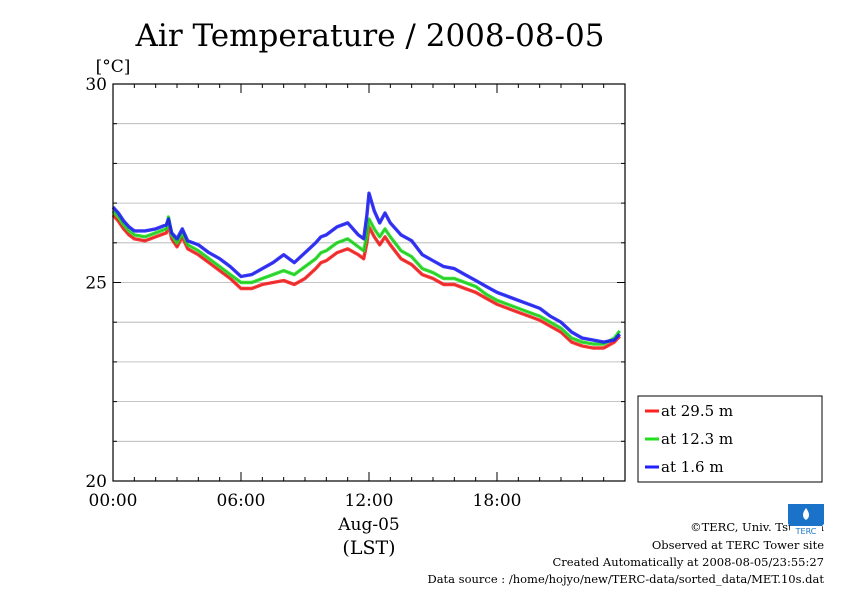 This screenshot has height=595, width=842. What do you see at coordinates (96, 85) in the screenshot?
I see `y-tick-label: 30` at bounding box center [96, 85].